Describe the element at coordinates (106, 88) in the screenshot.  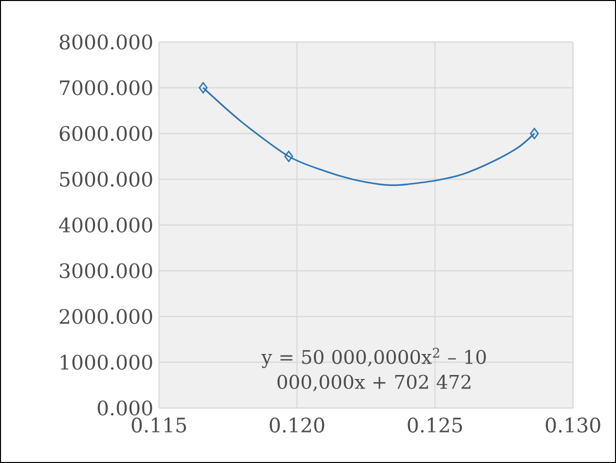
I see `y-tick-label: 7000.000` at that location.